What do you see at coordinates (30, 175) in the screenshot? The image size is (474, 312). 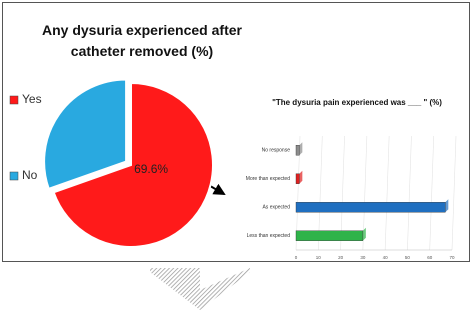 I see `legend-label: No` at bounding box center [30, 175].